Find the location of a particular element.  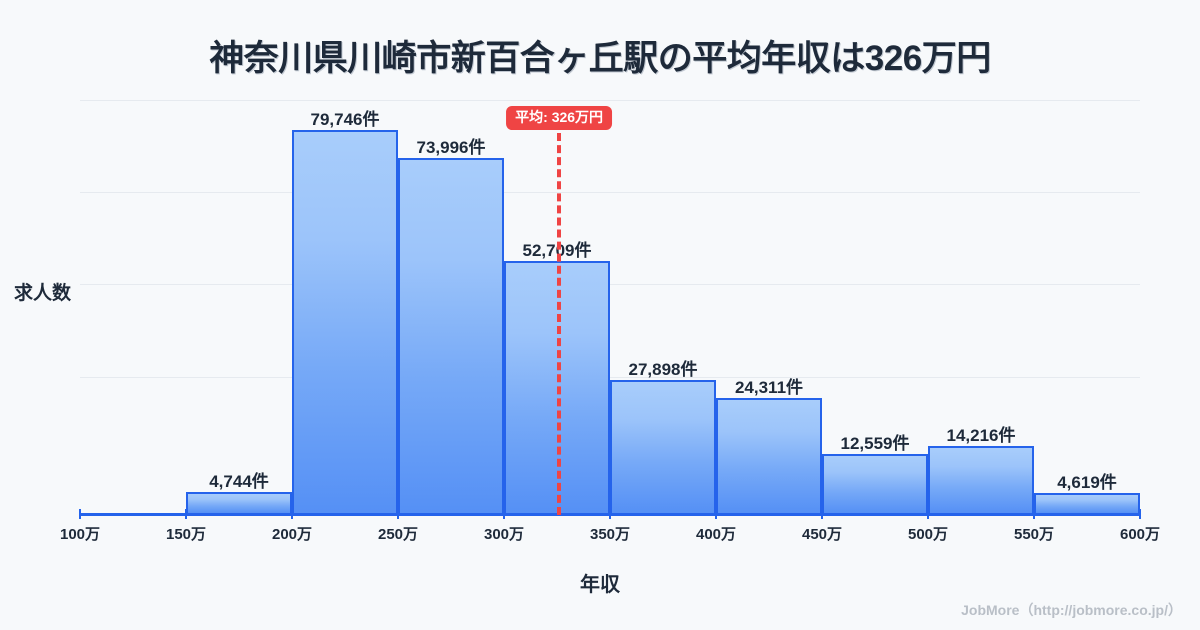

bar-value-label: 14,216件 is located at coordinates (981, 436).